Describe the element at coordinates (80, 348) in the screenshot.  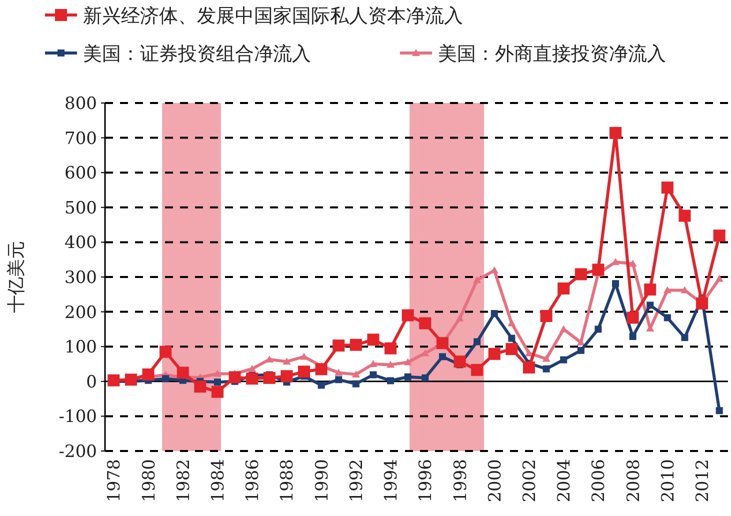
I see `y-tick-label: 100` at that location.